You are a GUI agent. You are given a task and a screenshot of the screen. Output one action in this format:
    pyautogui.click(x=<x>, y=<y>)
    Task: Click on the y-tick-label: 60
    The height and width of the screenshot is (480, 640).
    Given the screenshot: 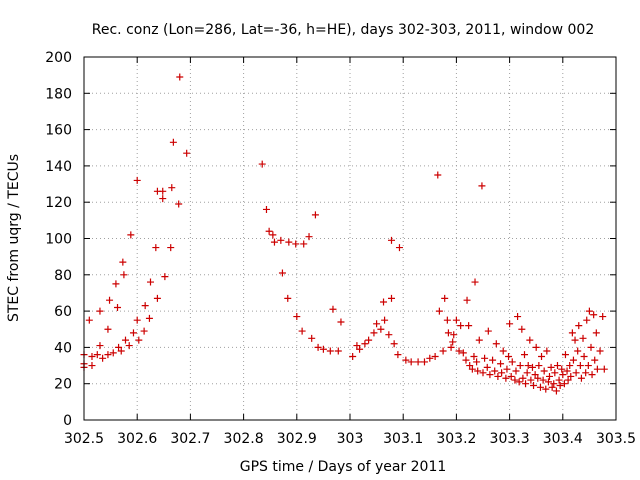 What is the action you would take?
    pyautogui.click(x=63, y=312)
    